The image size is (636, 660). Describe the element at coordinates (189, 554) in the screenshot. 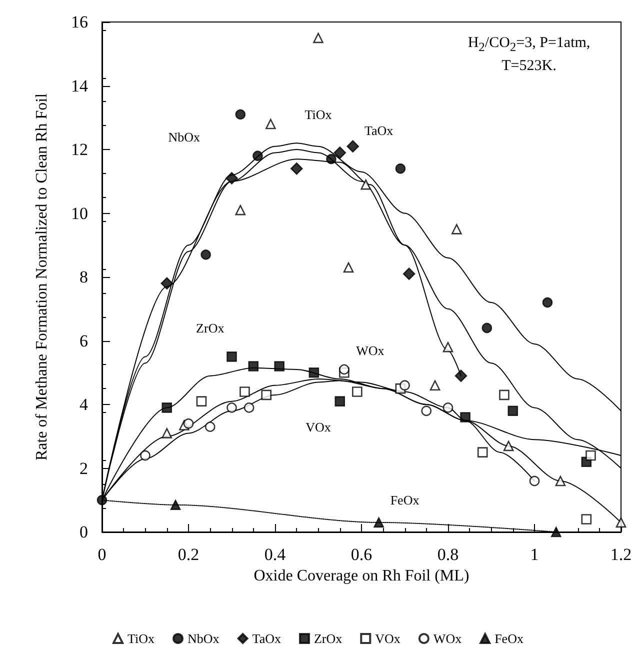

I see `x-tick-label: 0.2` at that location.